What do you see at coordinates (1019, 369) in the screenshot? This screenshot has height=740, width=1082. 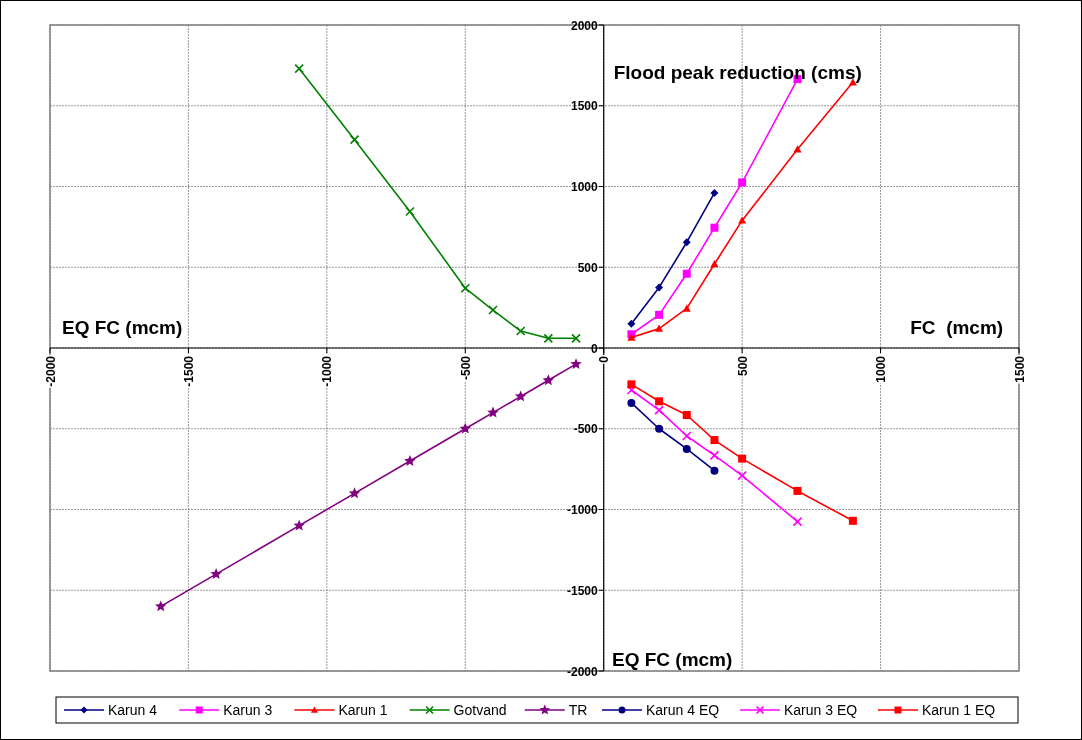 I see `x-tick-label: 1500` at bounding box center [1019, 369].